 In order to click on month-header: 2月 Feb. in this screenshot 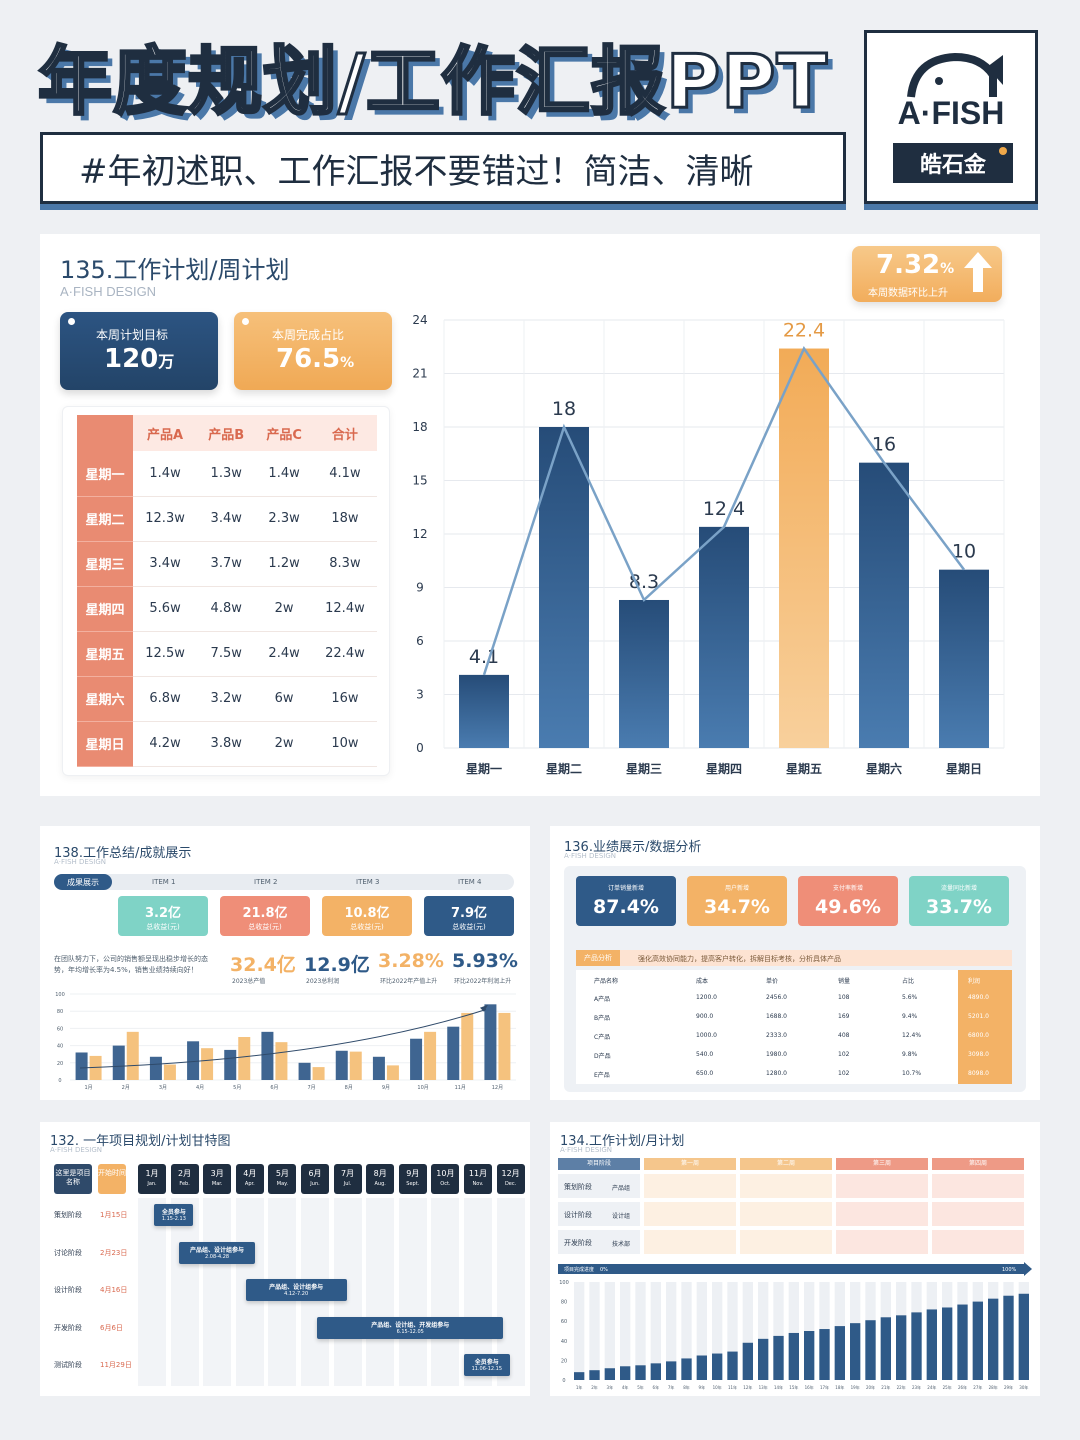, I will do `click(184, 1179)`.